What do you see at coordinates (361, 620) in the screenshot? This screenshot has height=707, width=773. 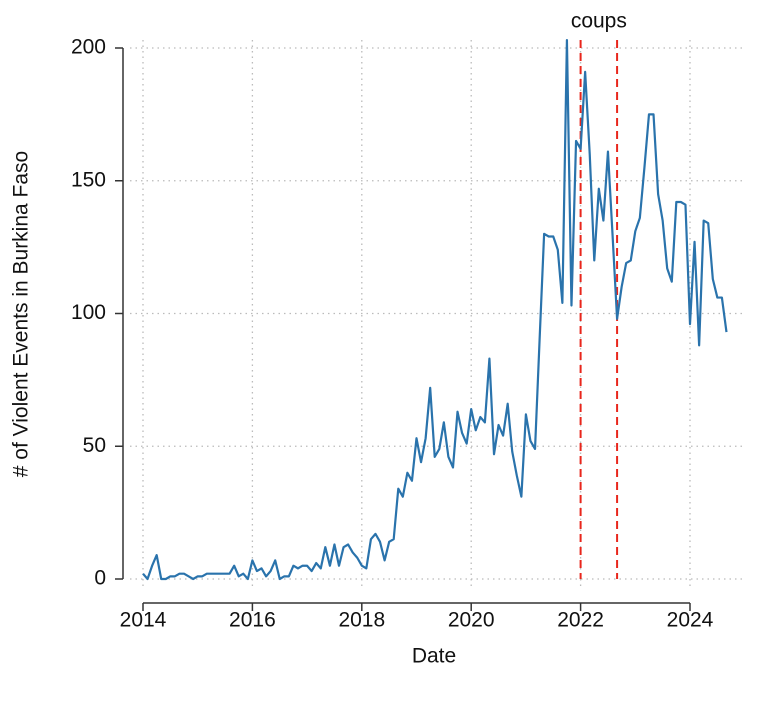 I see `x-tick-label: 2018` at bounding box center [361, 620].